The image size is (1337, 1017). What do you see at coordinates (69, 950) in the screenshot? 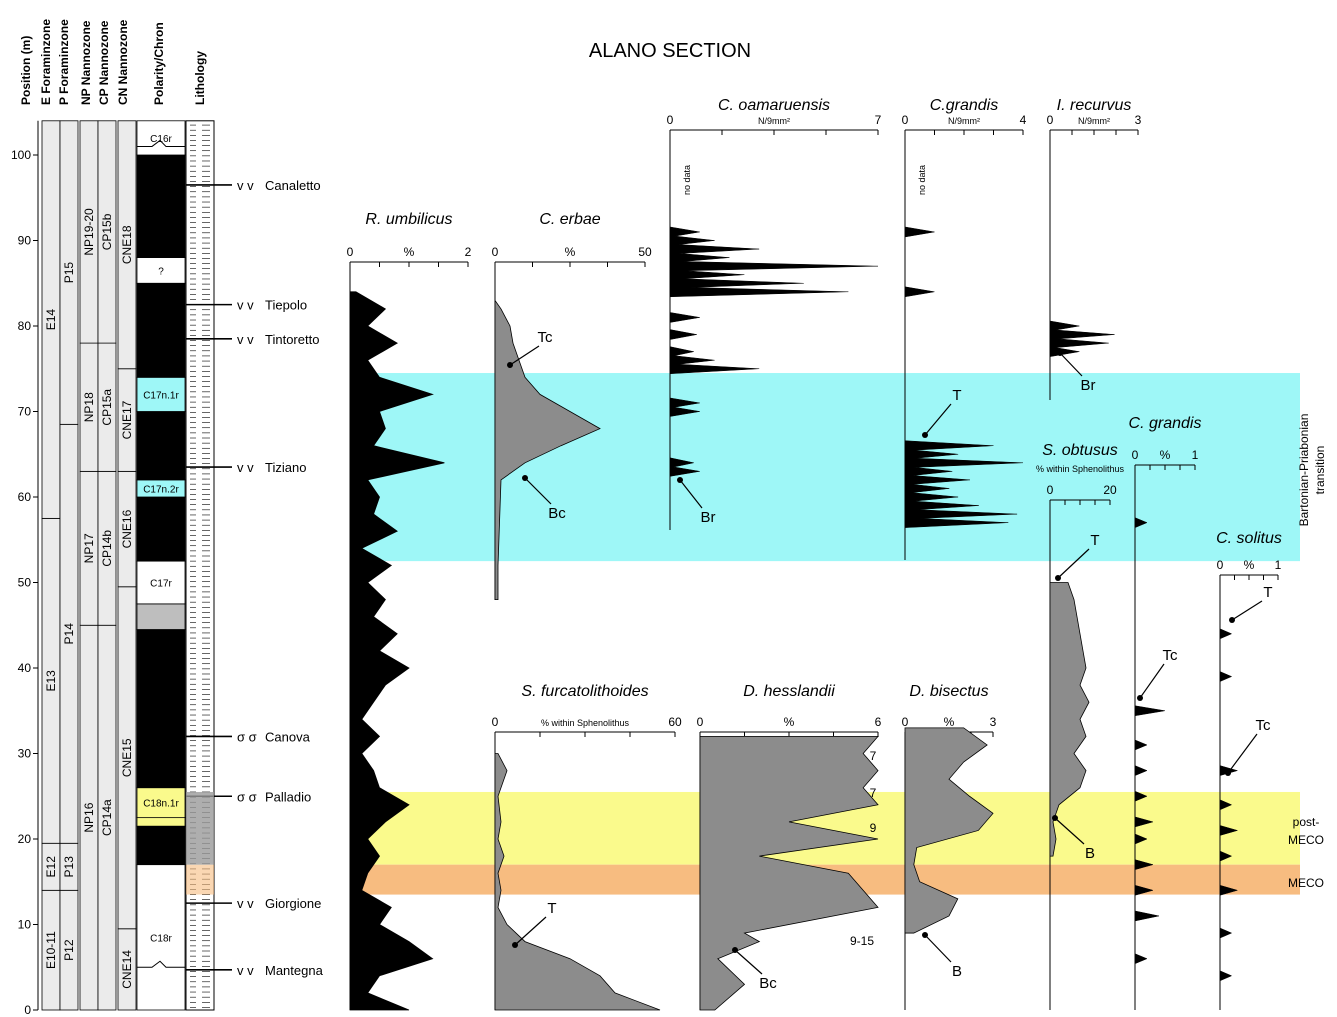
I see `p-zone-label: P12` at bounding box center [69, 950].